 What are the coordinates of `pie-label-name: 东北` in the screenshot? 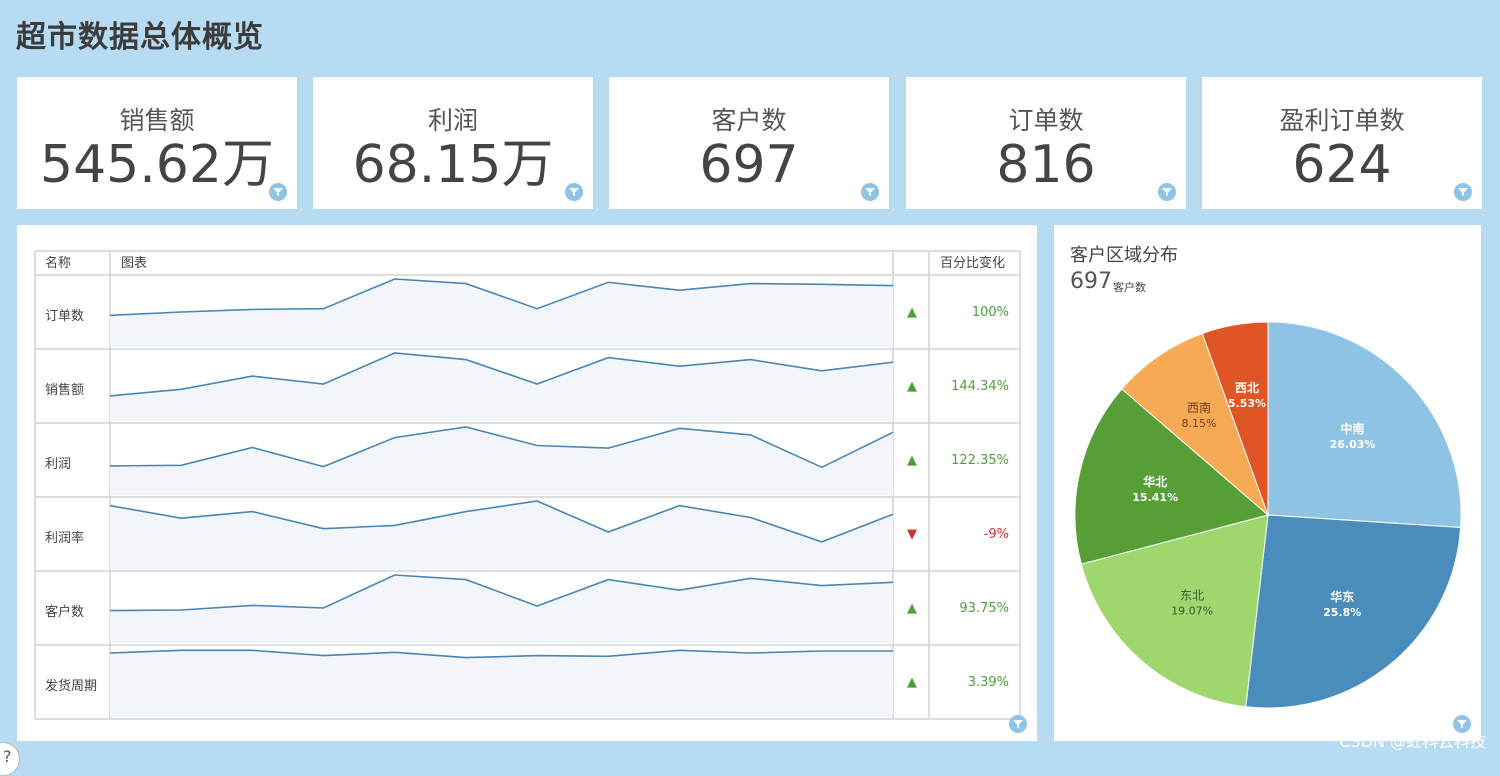 It's located at (1192, 596).